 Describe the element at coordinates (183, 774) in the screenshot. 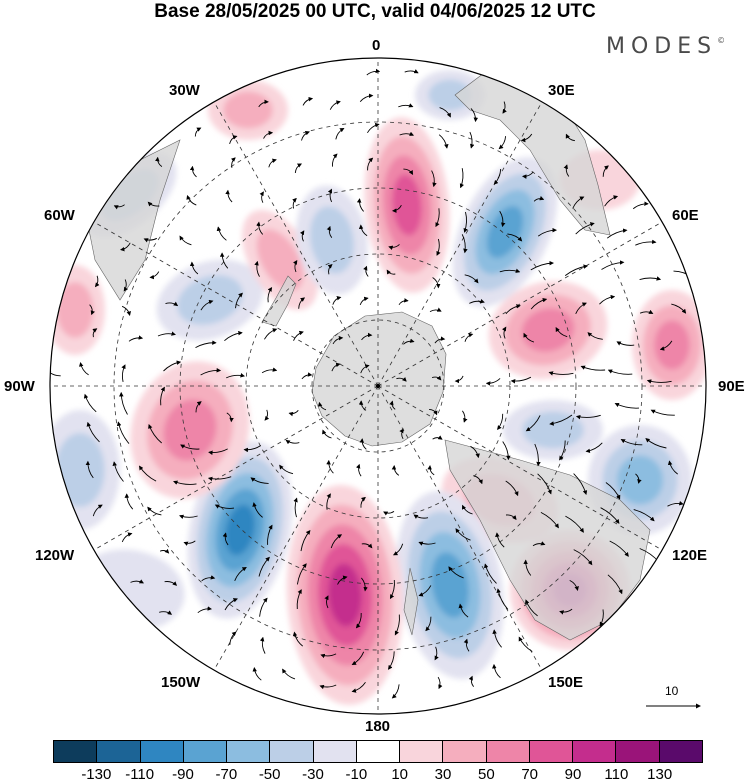

I see `colorbar-tick-label: -90` at that location.